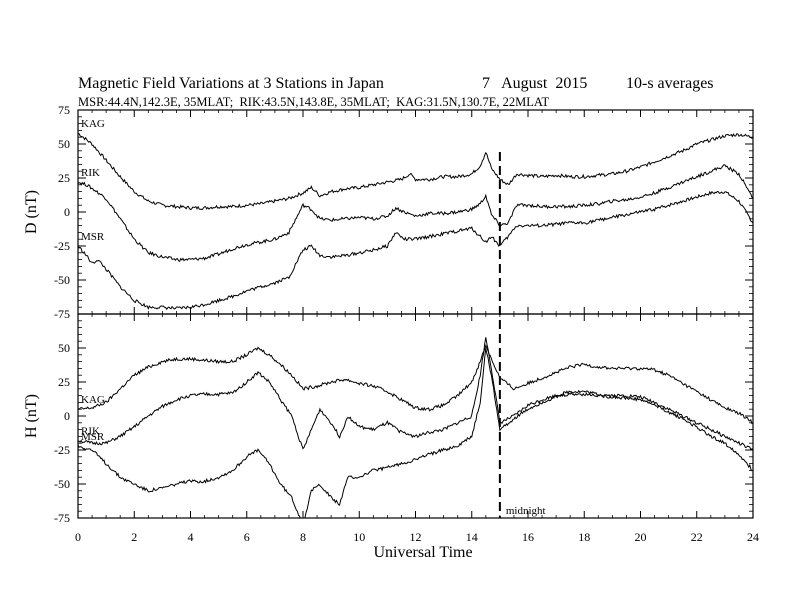 This screenshot has width=792, height=612. I want to click on y-tick-label-panel-1: -25, so click(62, 246).